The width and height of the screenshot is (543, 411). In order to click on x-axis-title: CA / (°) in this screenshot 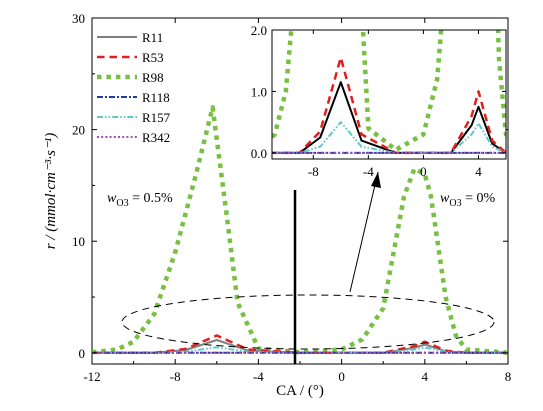, I will do `click(300, 391)`.